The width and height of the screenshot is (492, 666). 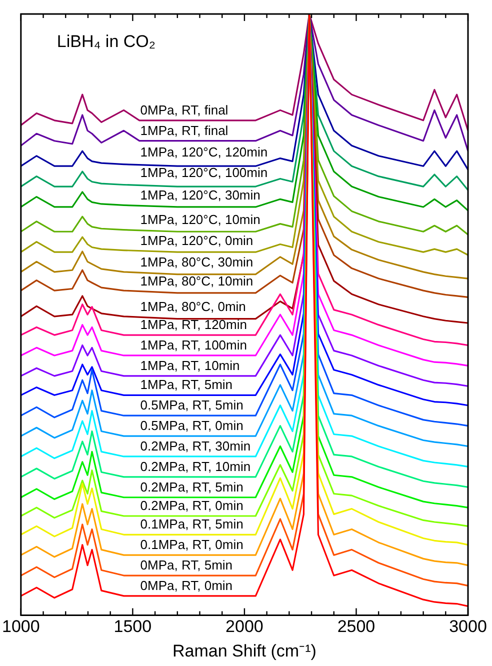 What do you see at coordinates (193, 324) in the screenshot?
I see `series-label: 1MPa, RT, 120min` at bounding box center [193, 324].